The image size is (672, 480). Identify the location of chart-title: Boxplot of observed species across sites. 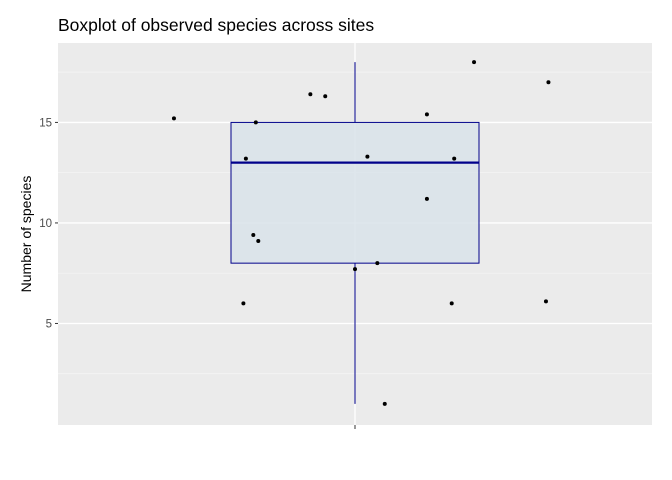
(216, 25).